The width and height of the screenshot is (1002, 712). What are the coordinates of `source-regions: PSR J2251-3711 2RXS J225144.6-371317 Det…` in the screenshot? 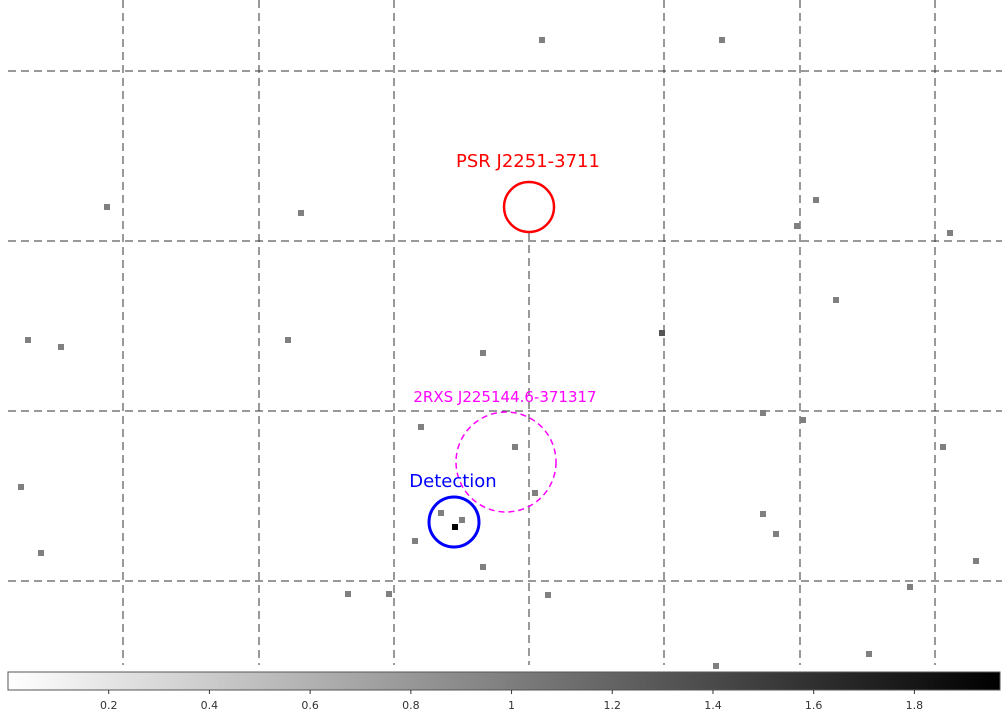 It's located at (504, 350).